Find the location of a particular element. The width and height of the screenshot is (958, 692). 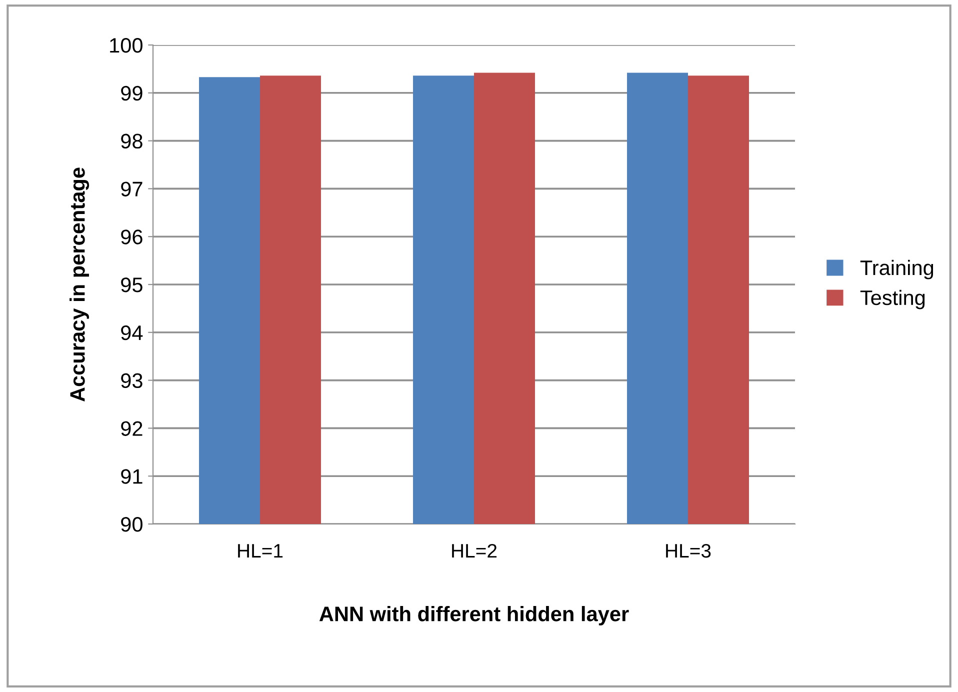

y-tick-label: 98 is located at coordinates (131, 141).